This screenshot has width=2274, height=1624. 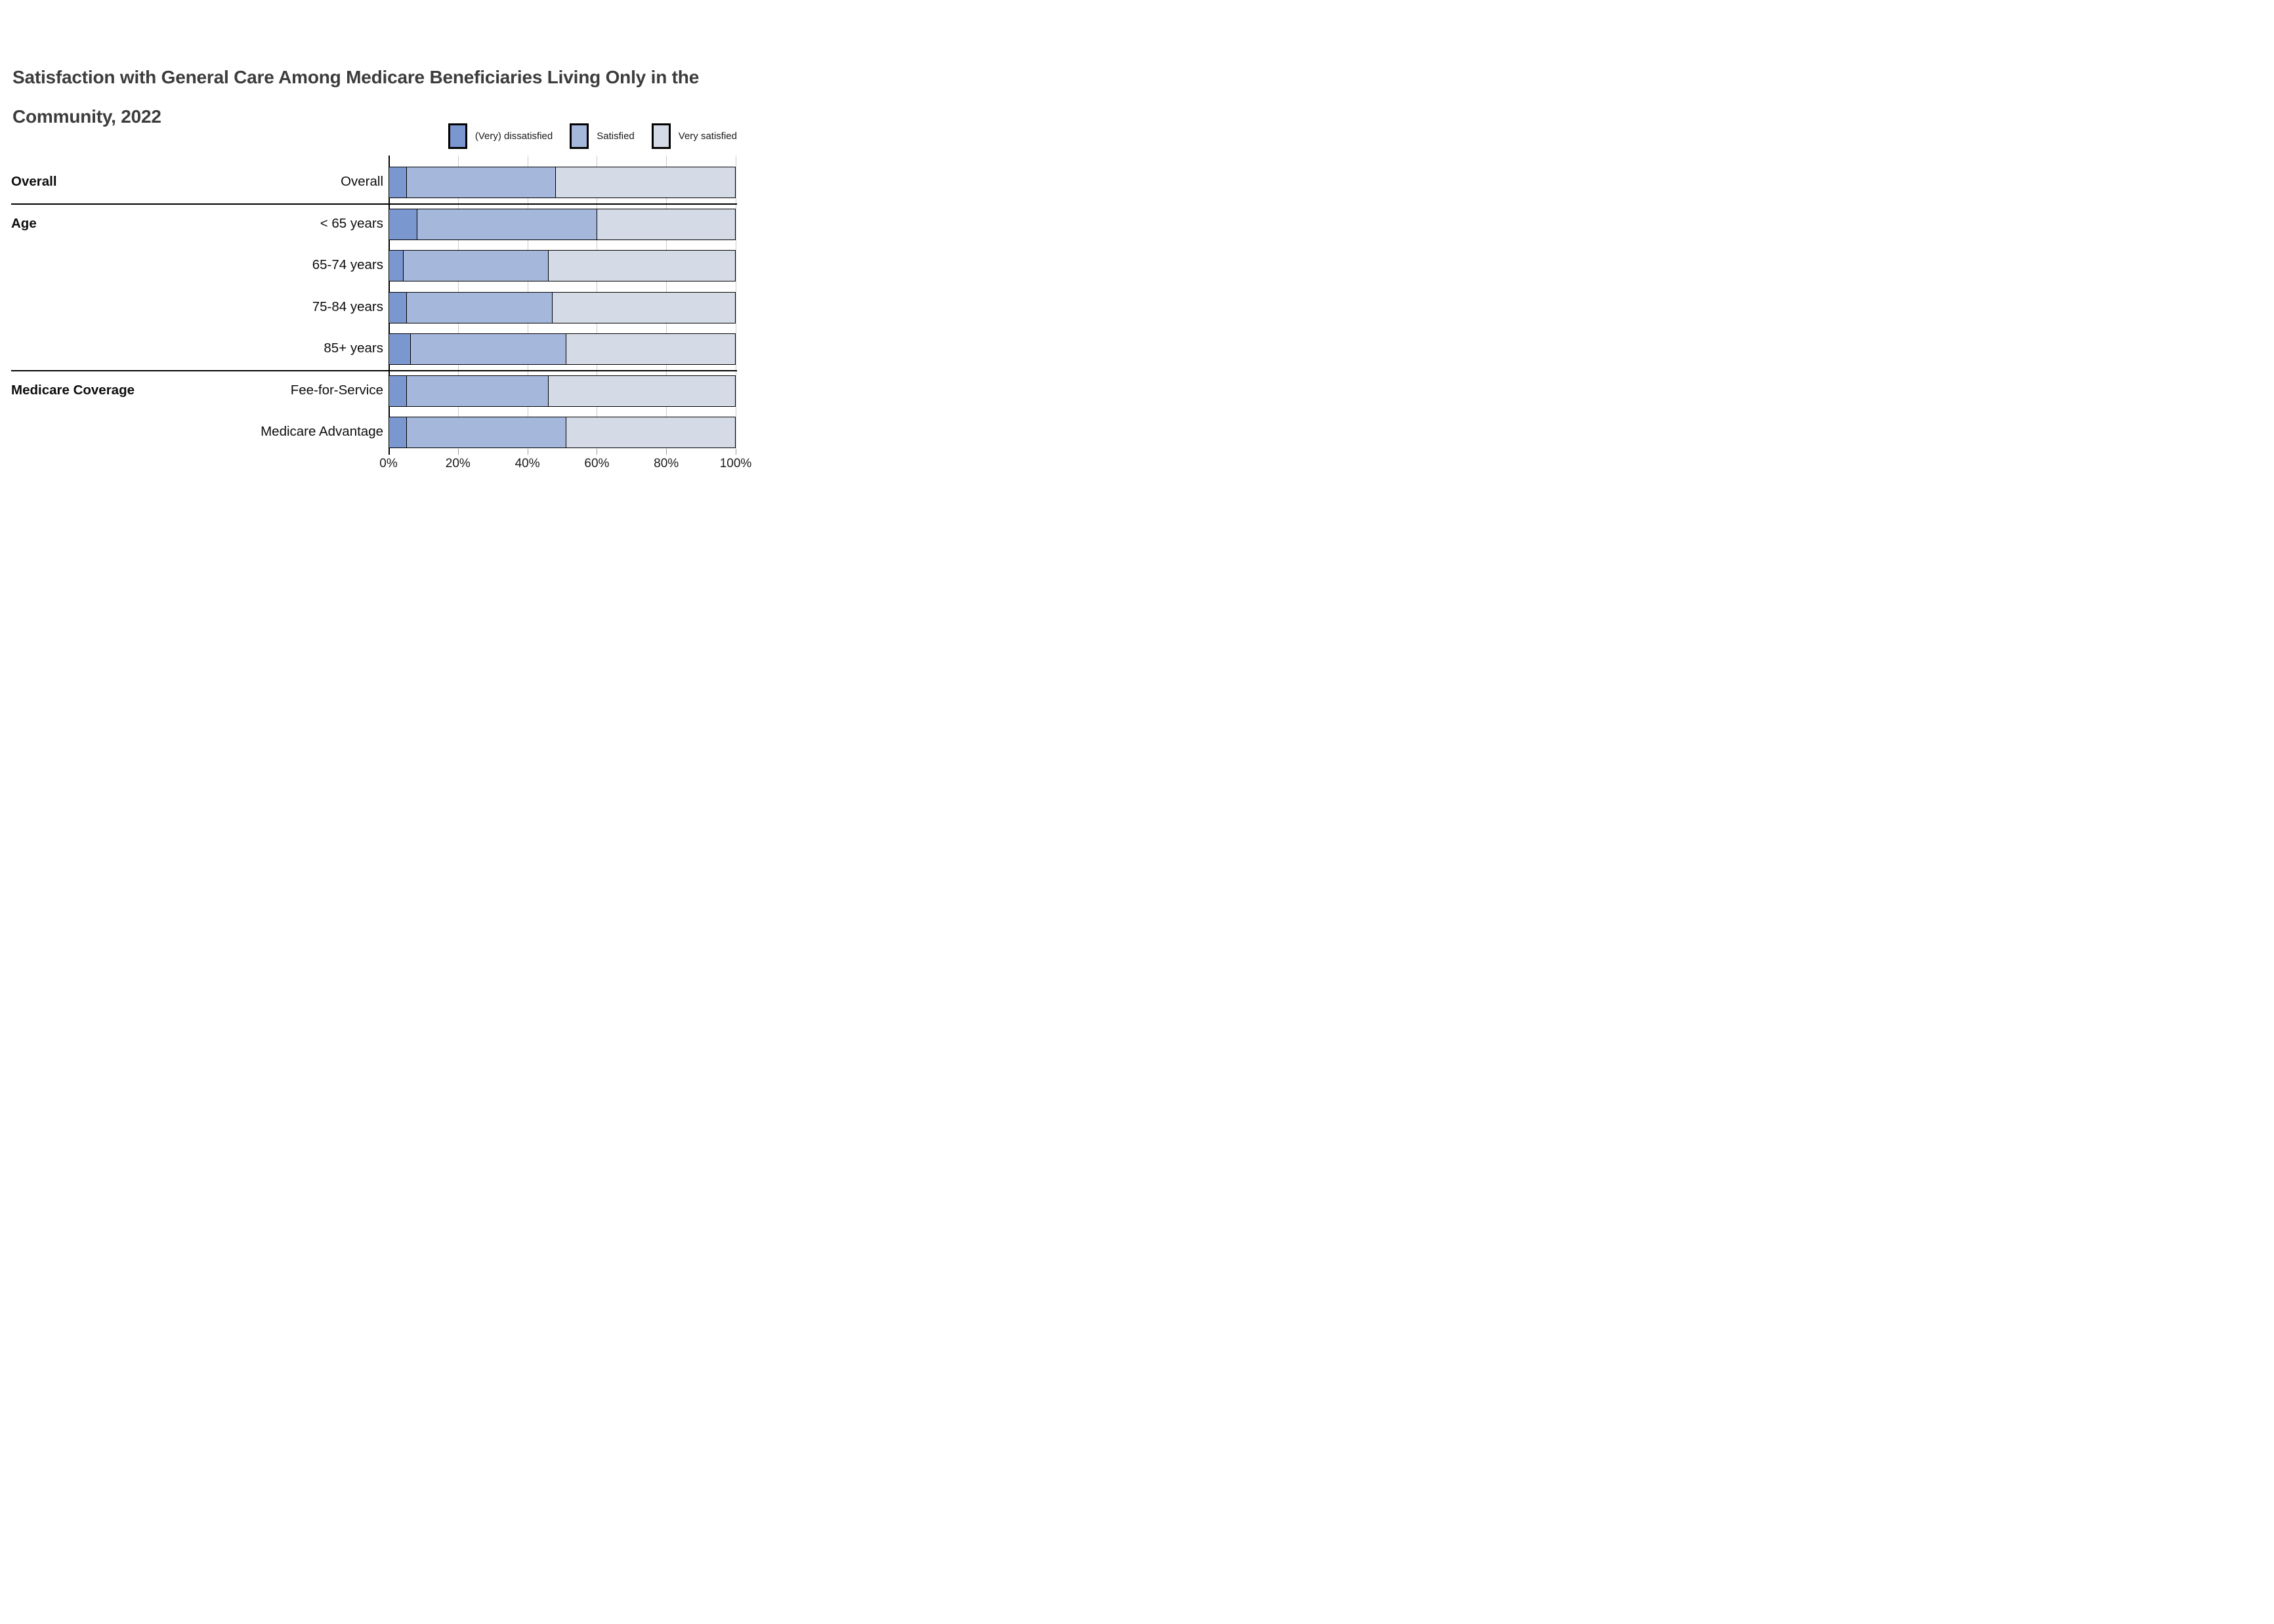 I want to click on legend-label: Satisfied, so click(x=616, y=137).